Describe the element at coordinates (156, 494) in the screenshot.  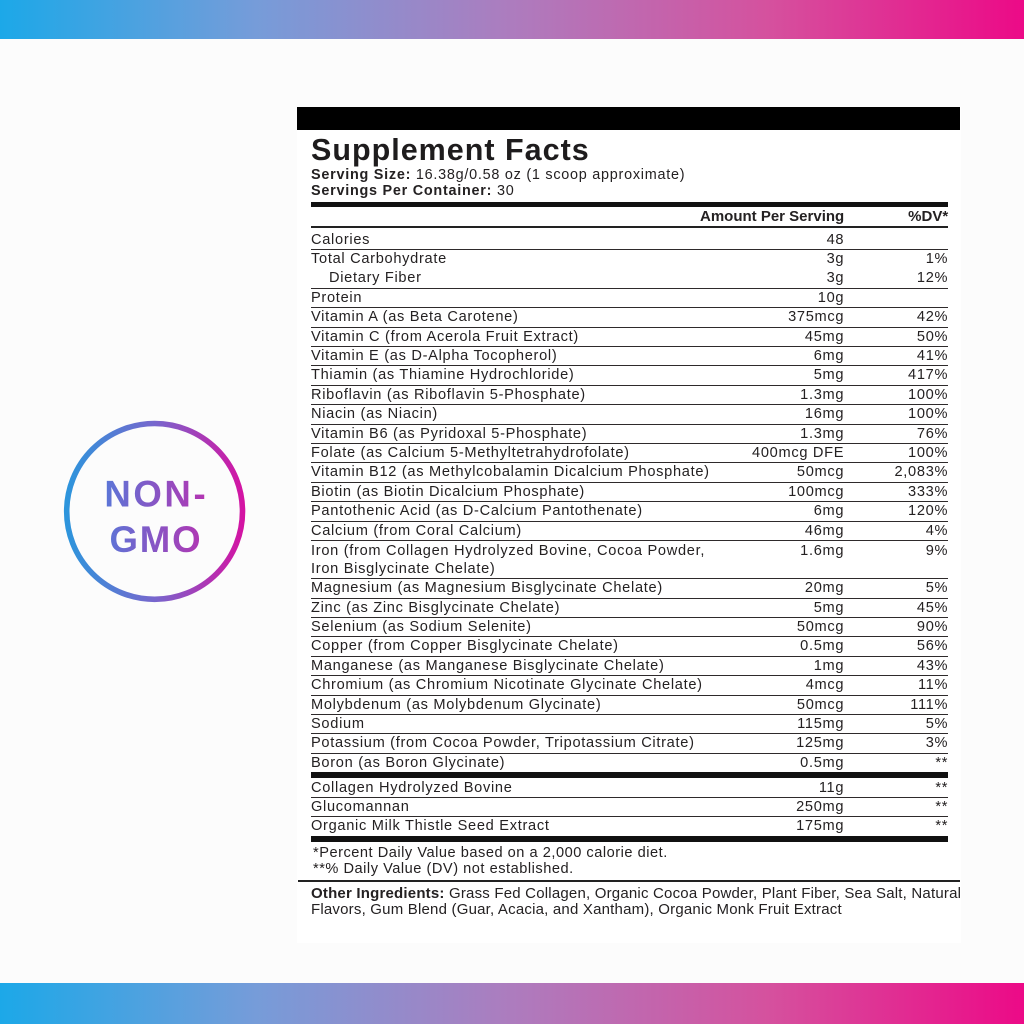
I see `svg-text: NON-` at that location.